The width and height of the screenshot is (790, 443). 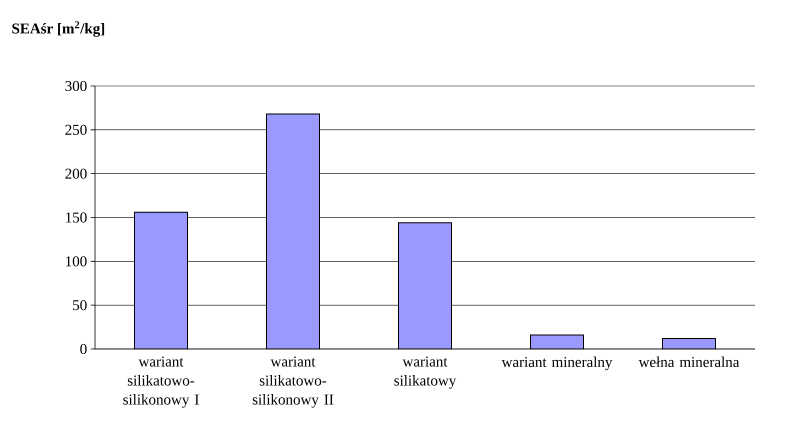 What do you see at coordinates (76, 217) in the screenshot?
I see `y-tick-label: 150` at bounding box center [76, 217].